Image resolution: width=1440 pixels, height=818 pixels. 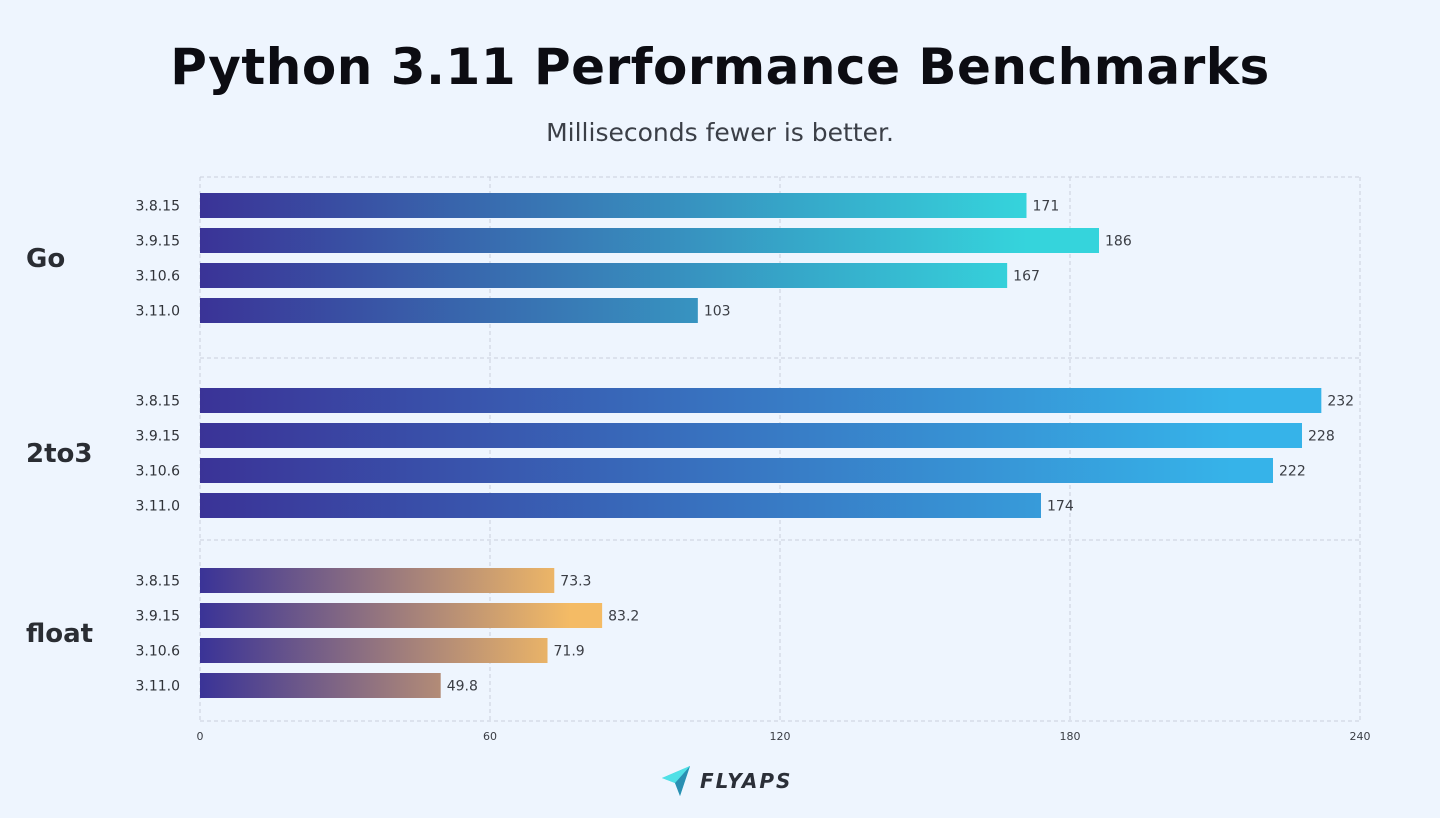 What do you see at coordinates (490, 736) in the screenshot?
I see `x-tick-label: 60` at bounding box center [490, 736].